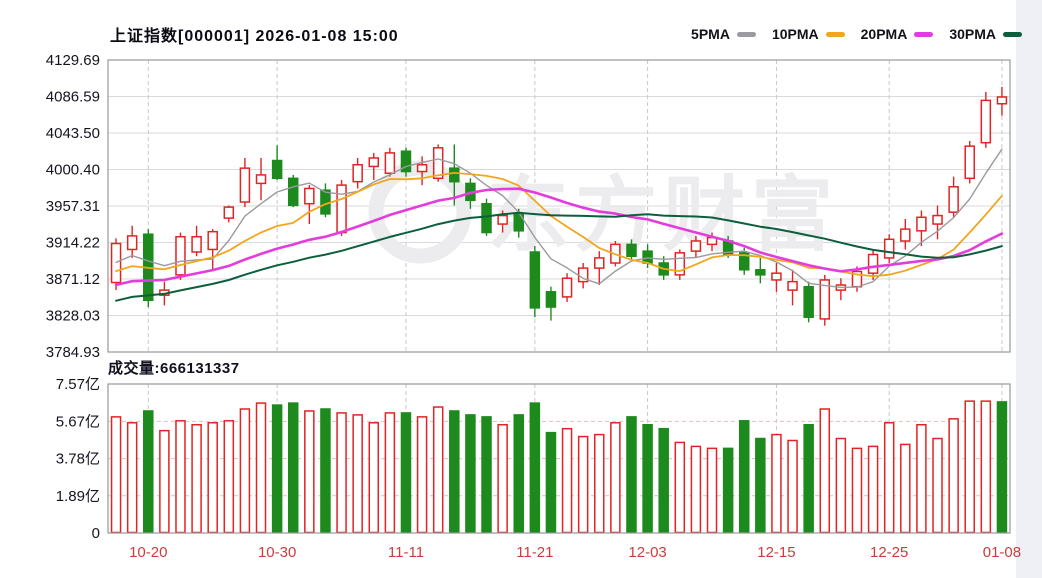 Image resolution: width=1042 pixels, height=578 pixels. Describe the element at coordinates (647, 552) in the screenshot. I see `x-axis-date-label: 12-03` at that location.